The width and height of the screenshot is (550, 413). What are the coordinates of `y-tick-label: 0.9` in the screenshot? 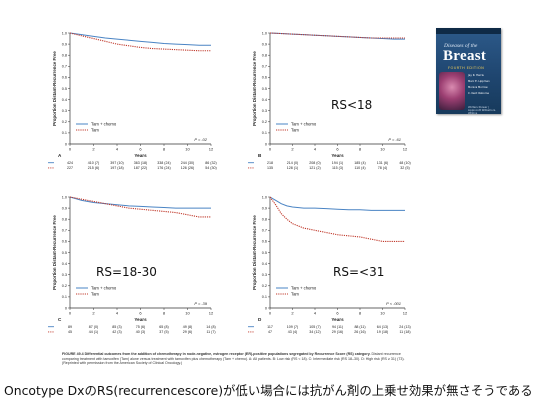 It's located at (264, 208).